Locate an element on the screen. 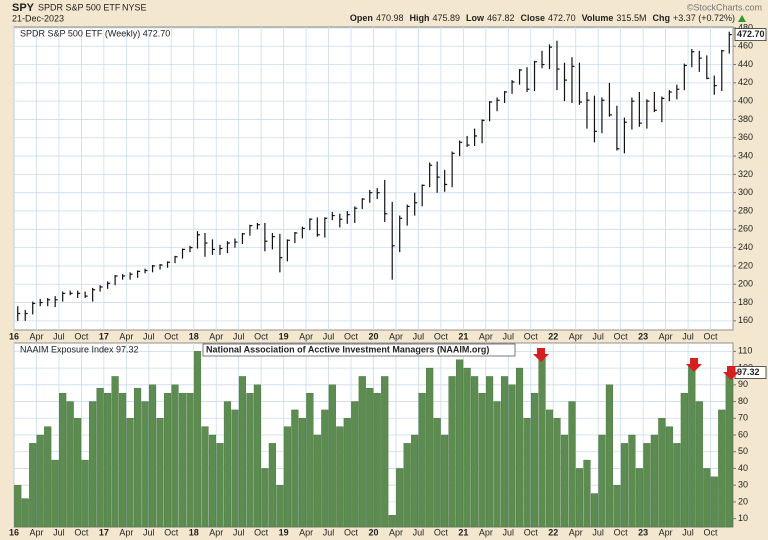 The width and height of the screenshot is (768, 540). legend: SPDR S&P 500 ETF (Weekly) 472.70 is located at coordinates (95, 33).